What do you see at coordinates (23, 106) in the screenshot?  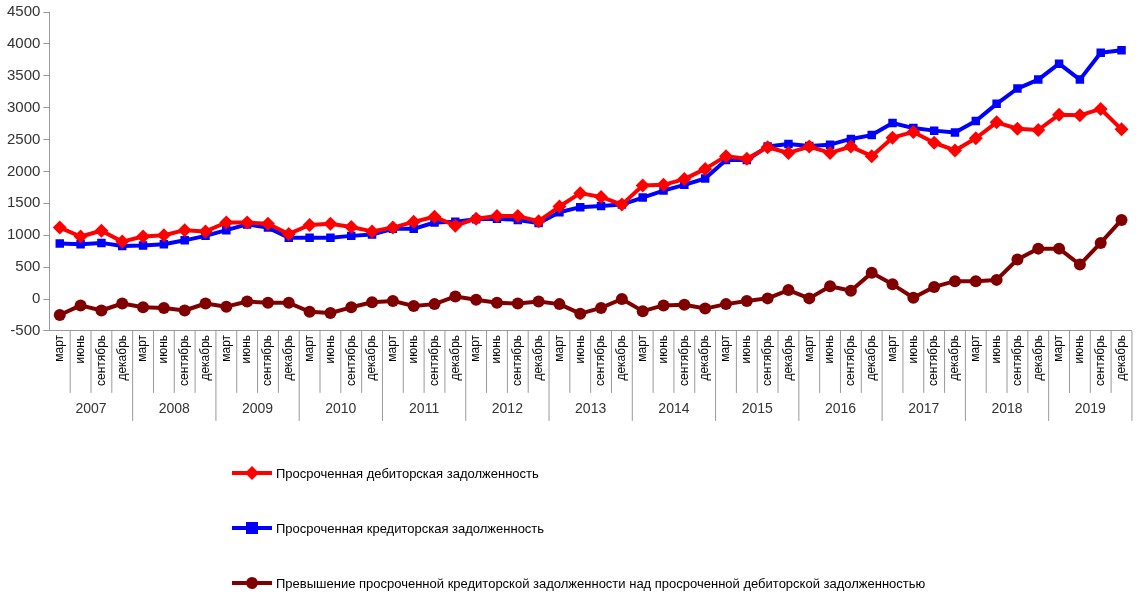 I see `y-tick-label: 3000` at bounding box center [23, 106].